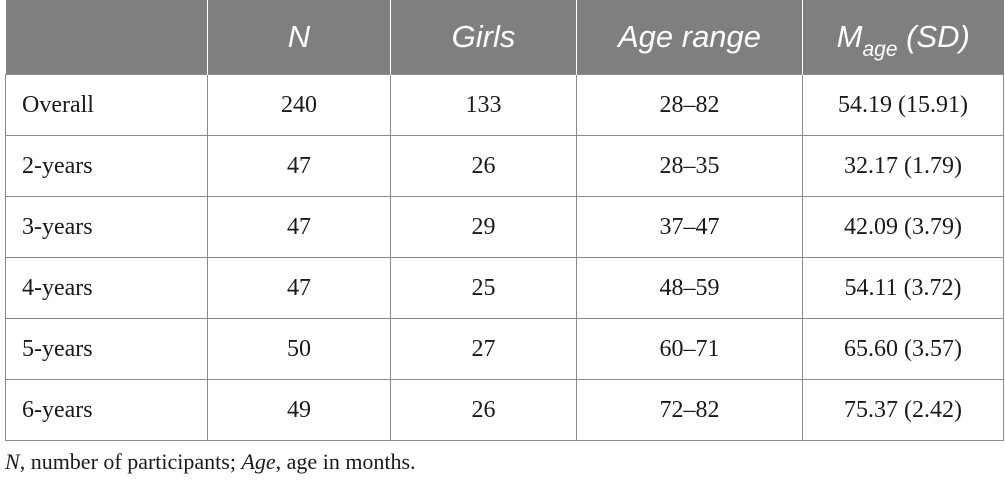 Image resolution: width=1005 pixels, height=493 pixels. I want to click on cell-girls: 25, so click(483, 288).